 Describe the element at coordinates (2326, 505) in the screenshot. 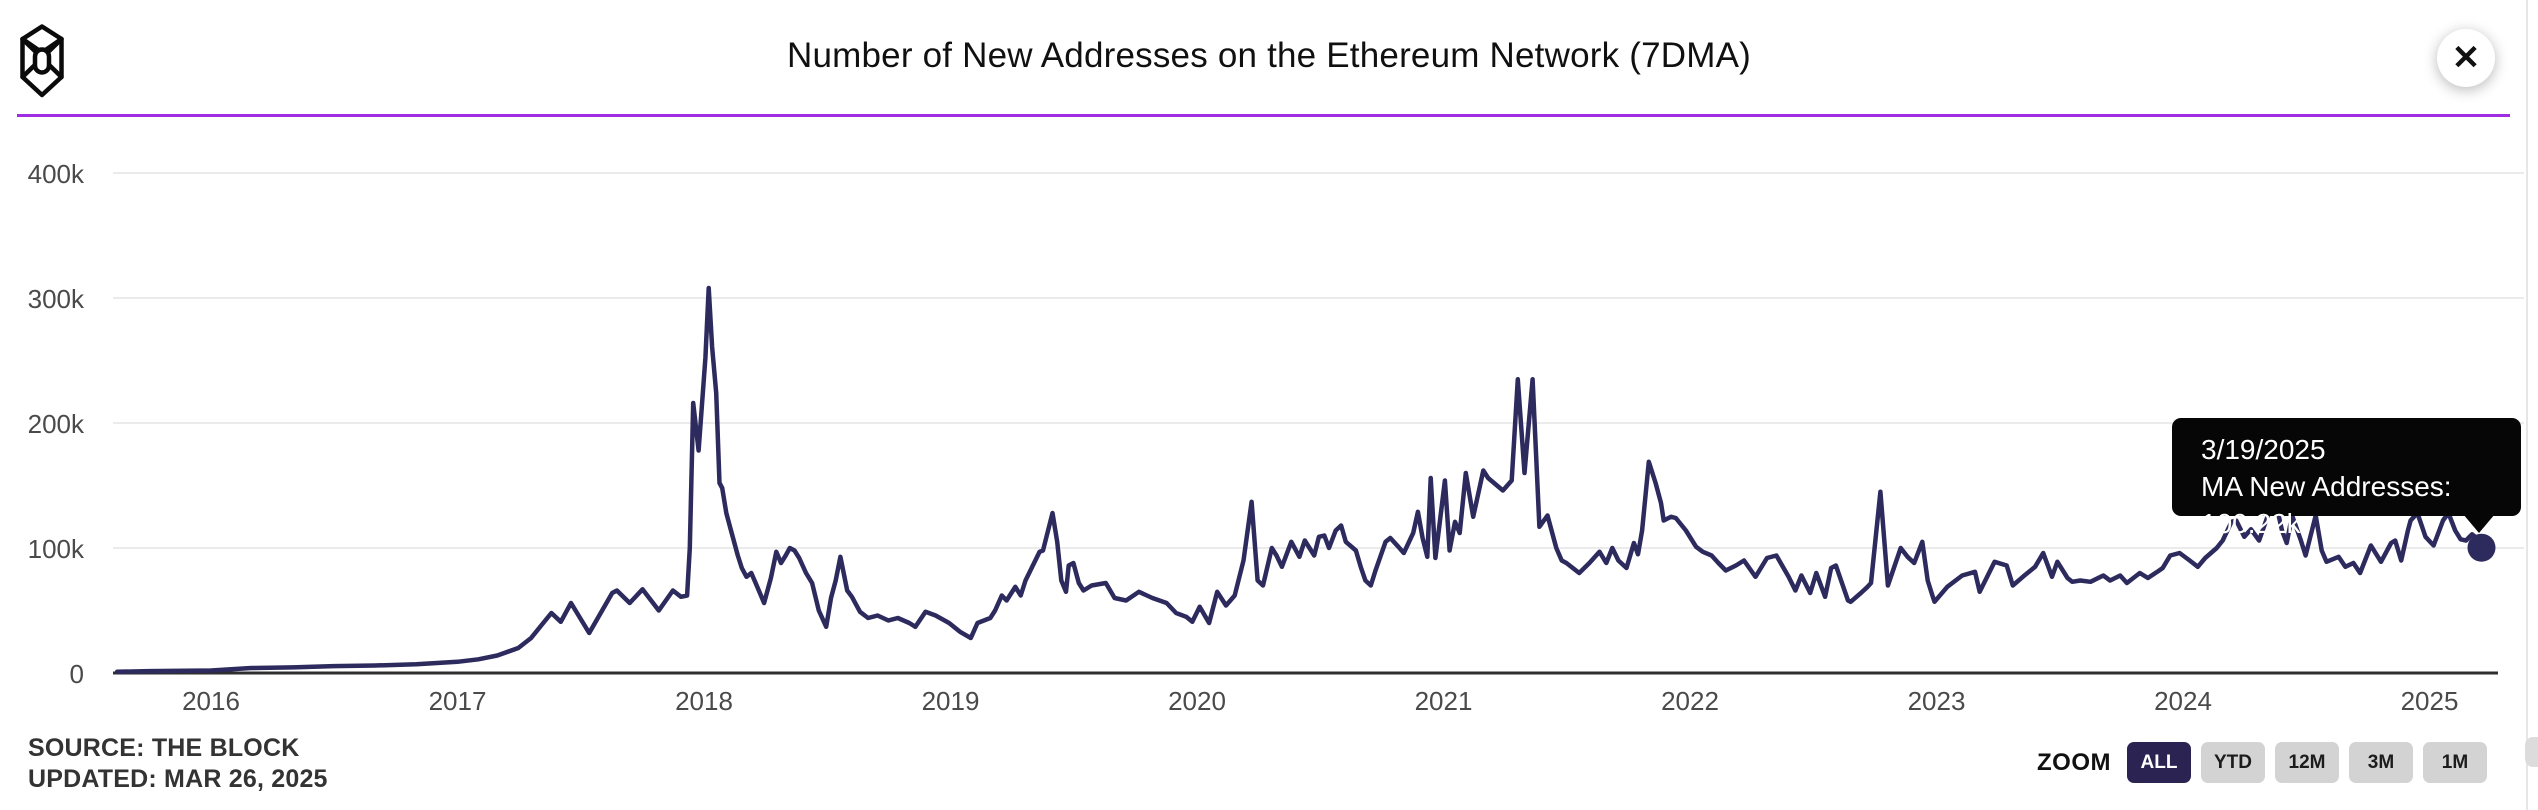

I see `tooltip-value: MA New Addresses: 100.22k` at that location.